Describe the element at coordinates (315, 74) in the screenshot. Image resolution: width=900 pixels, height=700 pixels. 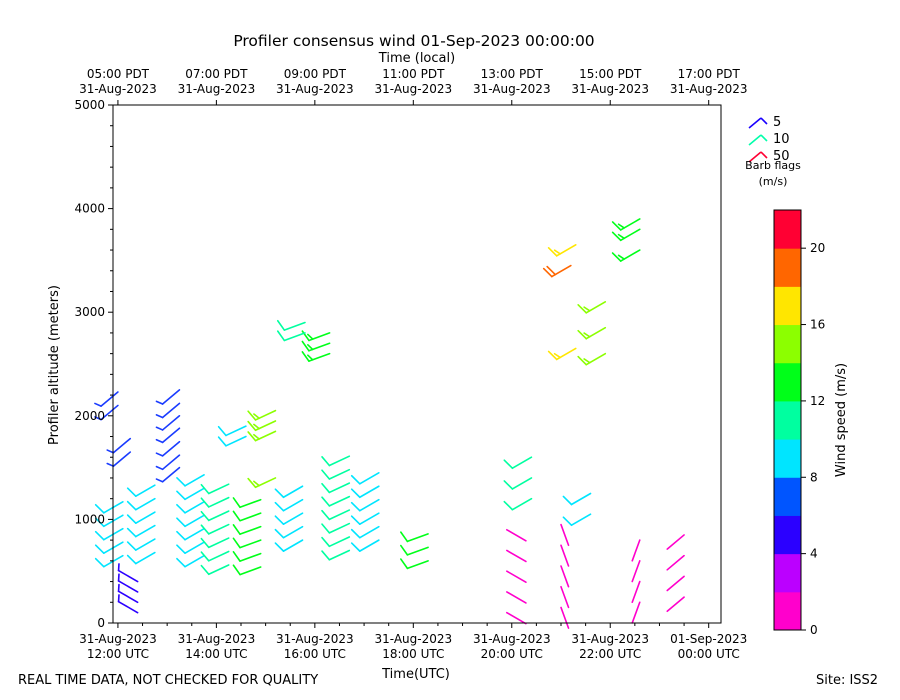
I see `x-tick-label-local-time: 09:00 PDT` at that location.